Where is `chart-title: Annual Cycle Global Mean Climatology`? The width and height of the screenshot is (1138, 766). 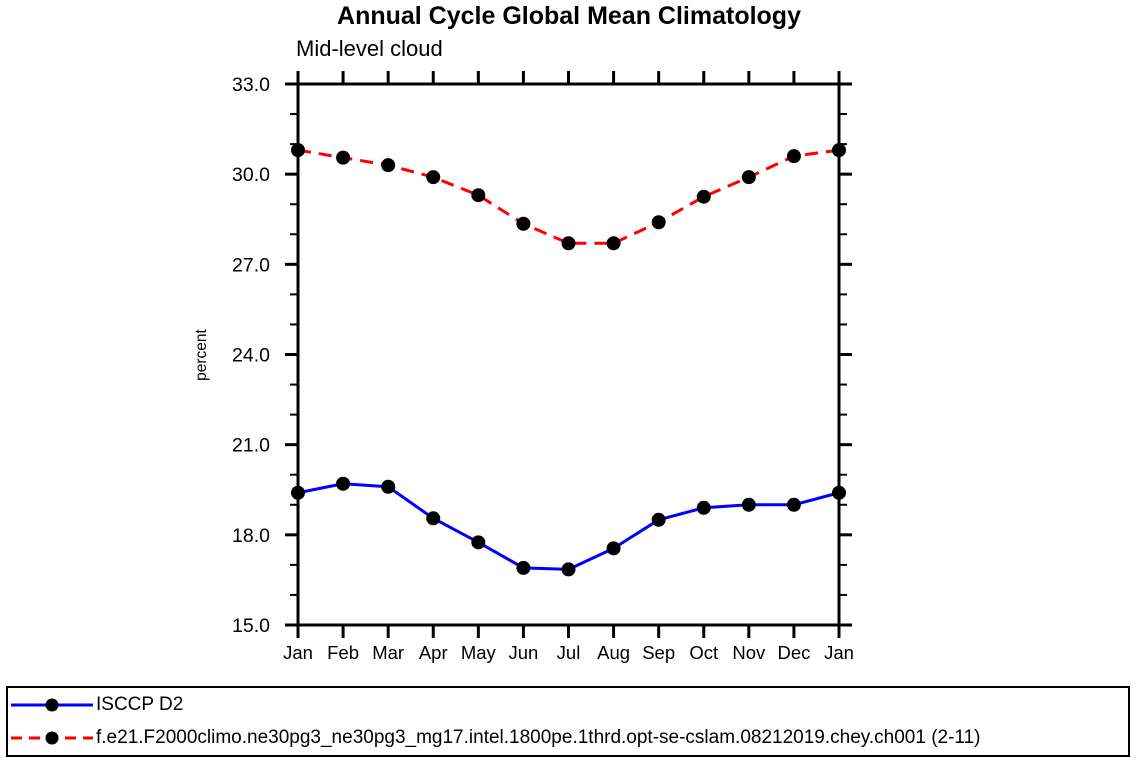 chart-title: Annual Cycle Global Mean Climatology is located at coordinates (569, 16).